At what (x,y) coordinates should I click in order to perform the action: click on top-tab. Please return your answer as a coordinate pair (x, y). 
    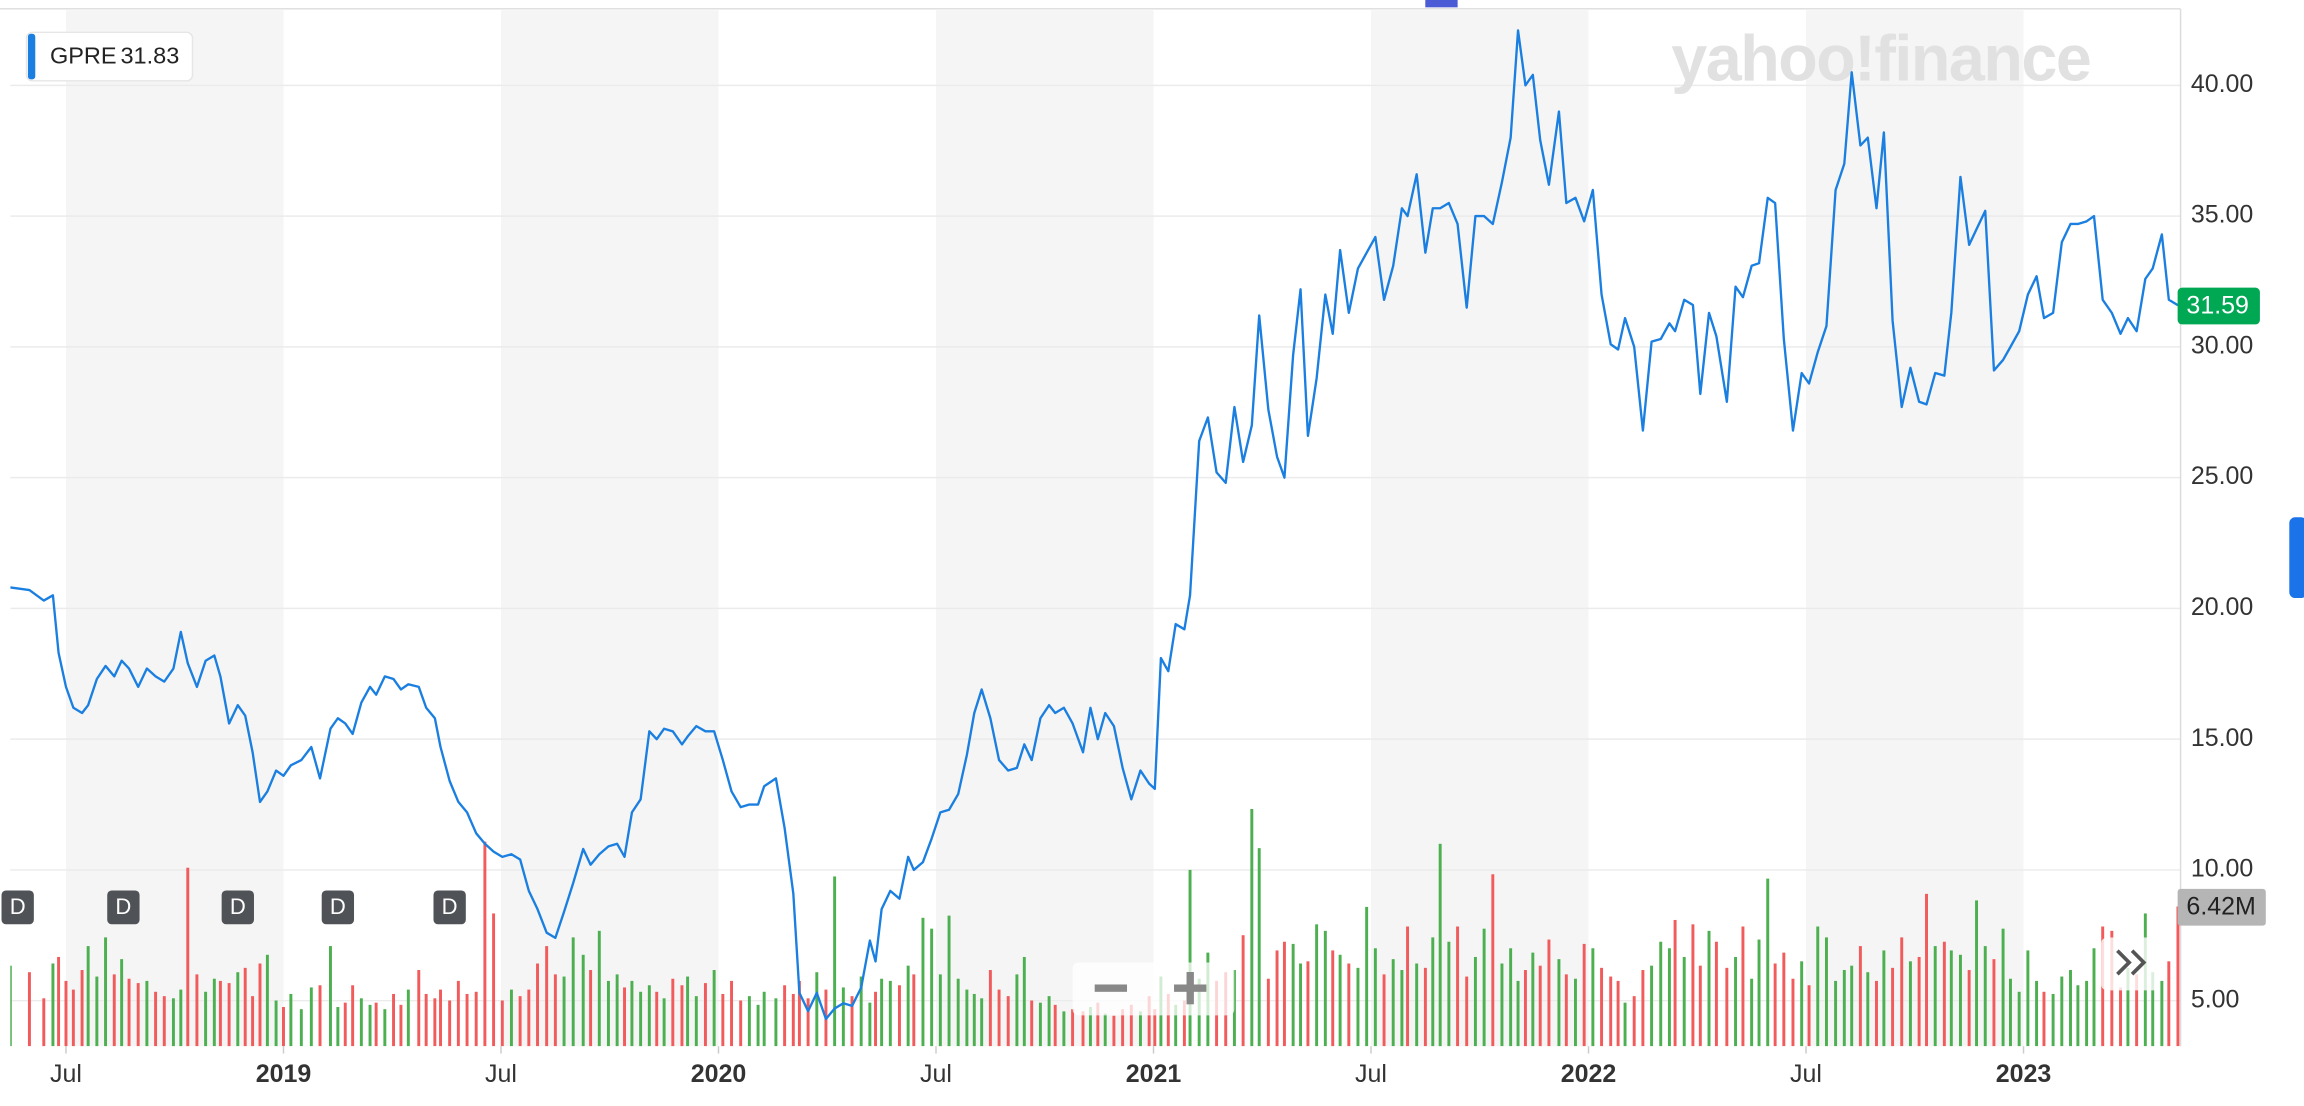
    Looking at the image, I should click on (1441, 4).